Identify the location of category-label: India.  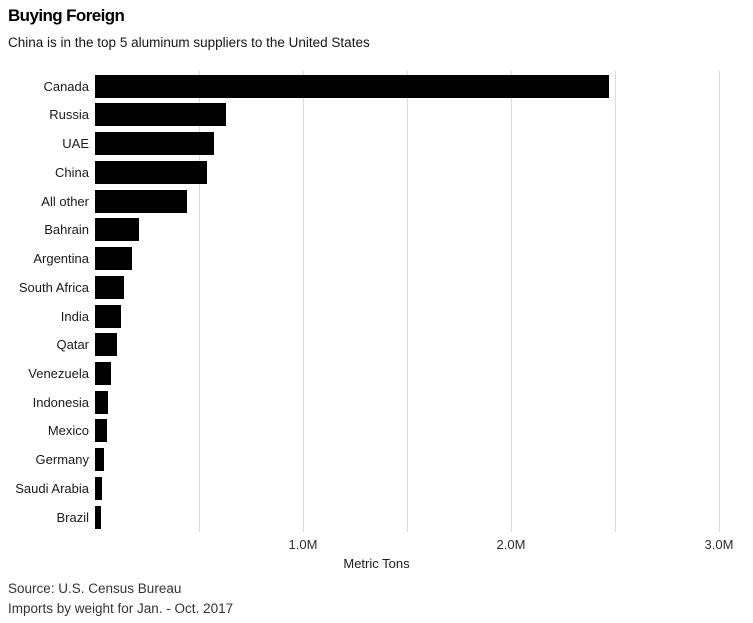
(74, 316).